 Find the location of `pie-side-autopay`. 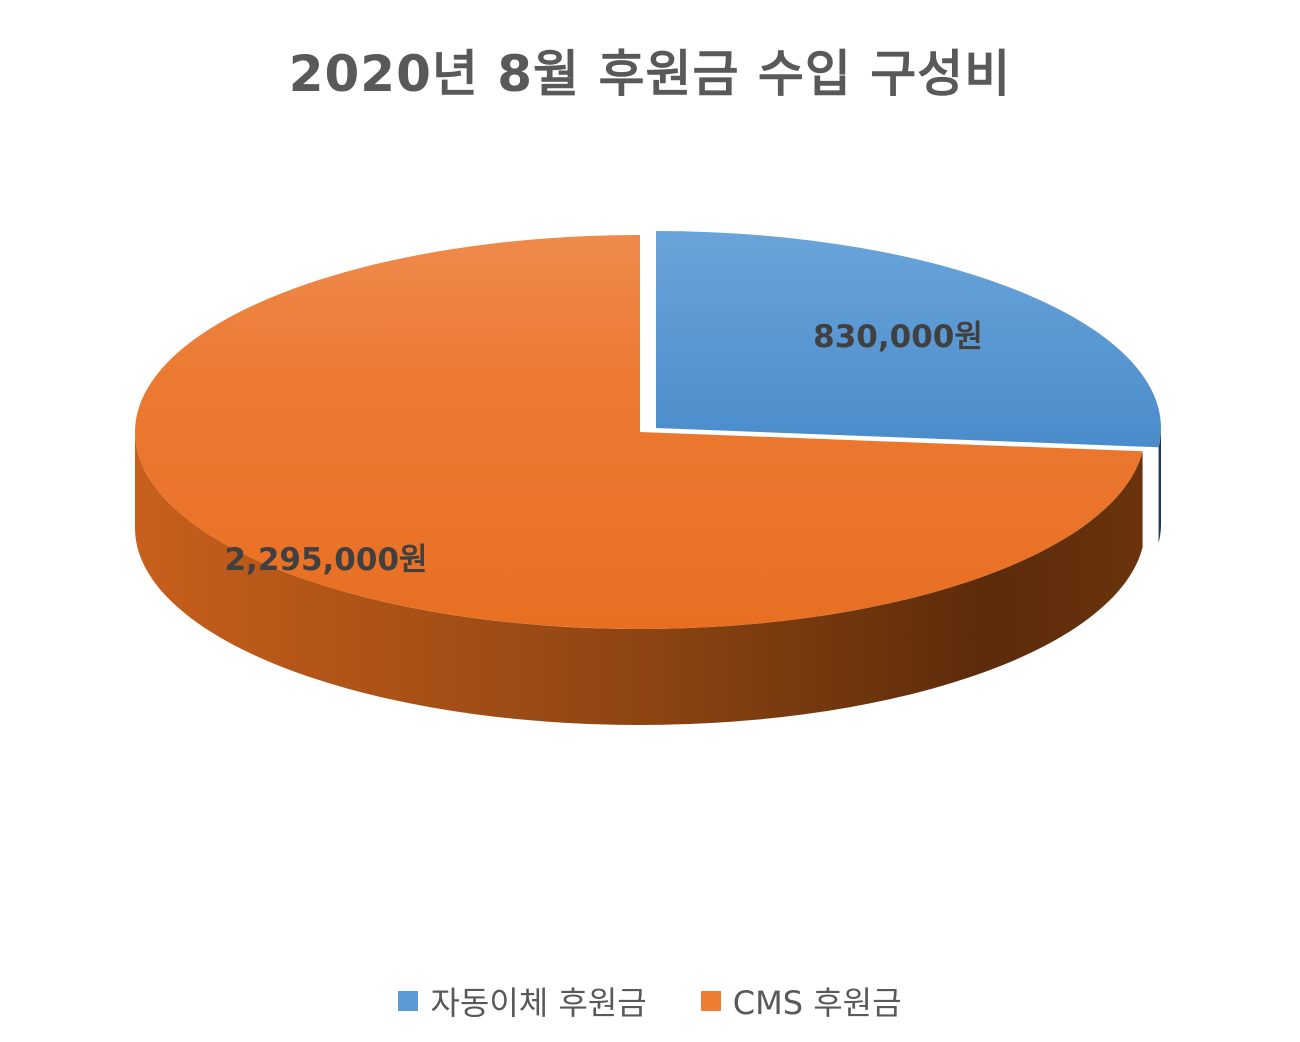

pie-side-autopay is located at coordinates (1159, 486).